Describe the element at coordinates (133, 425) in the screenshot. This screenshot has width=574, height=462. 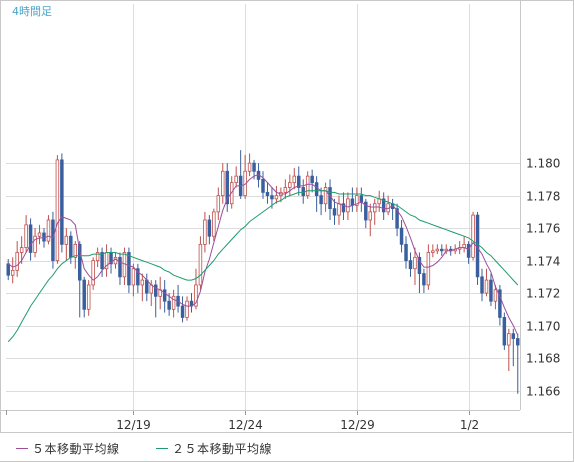
I see `x-tick-label: 12/19` at that location.